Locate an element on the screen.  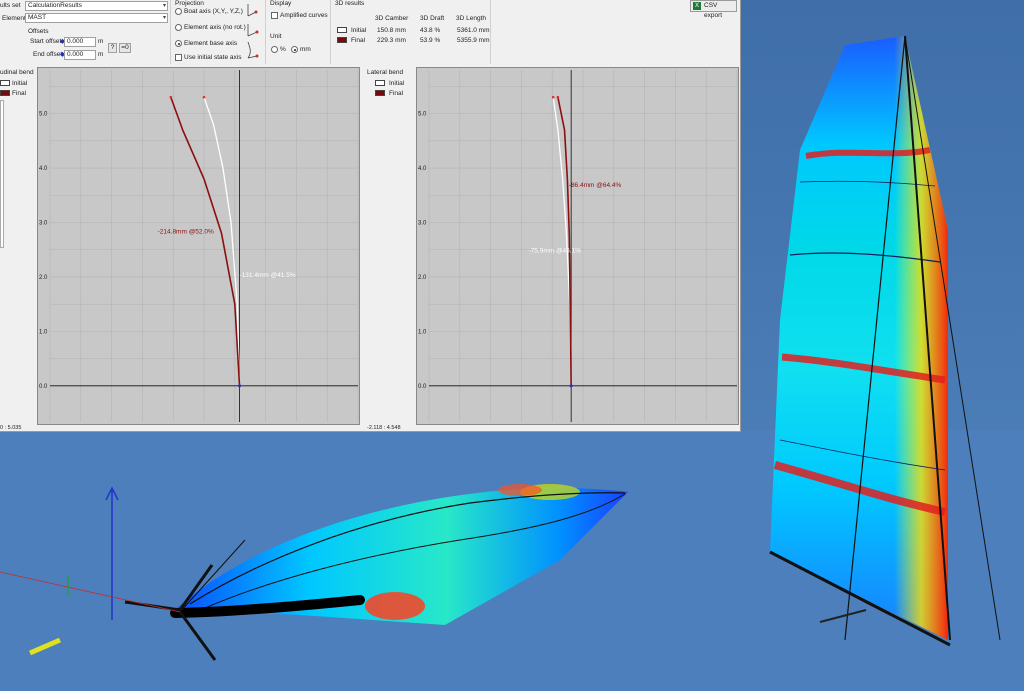
start-offset-label: Start offset is located at coordinates (46, 41).